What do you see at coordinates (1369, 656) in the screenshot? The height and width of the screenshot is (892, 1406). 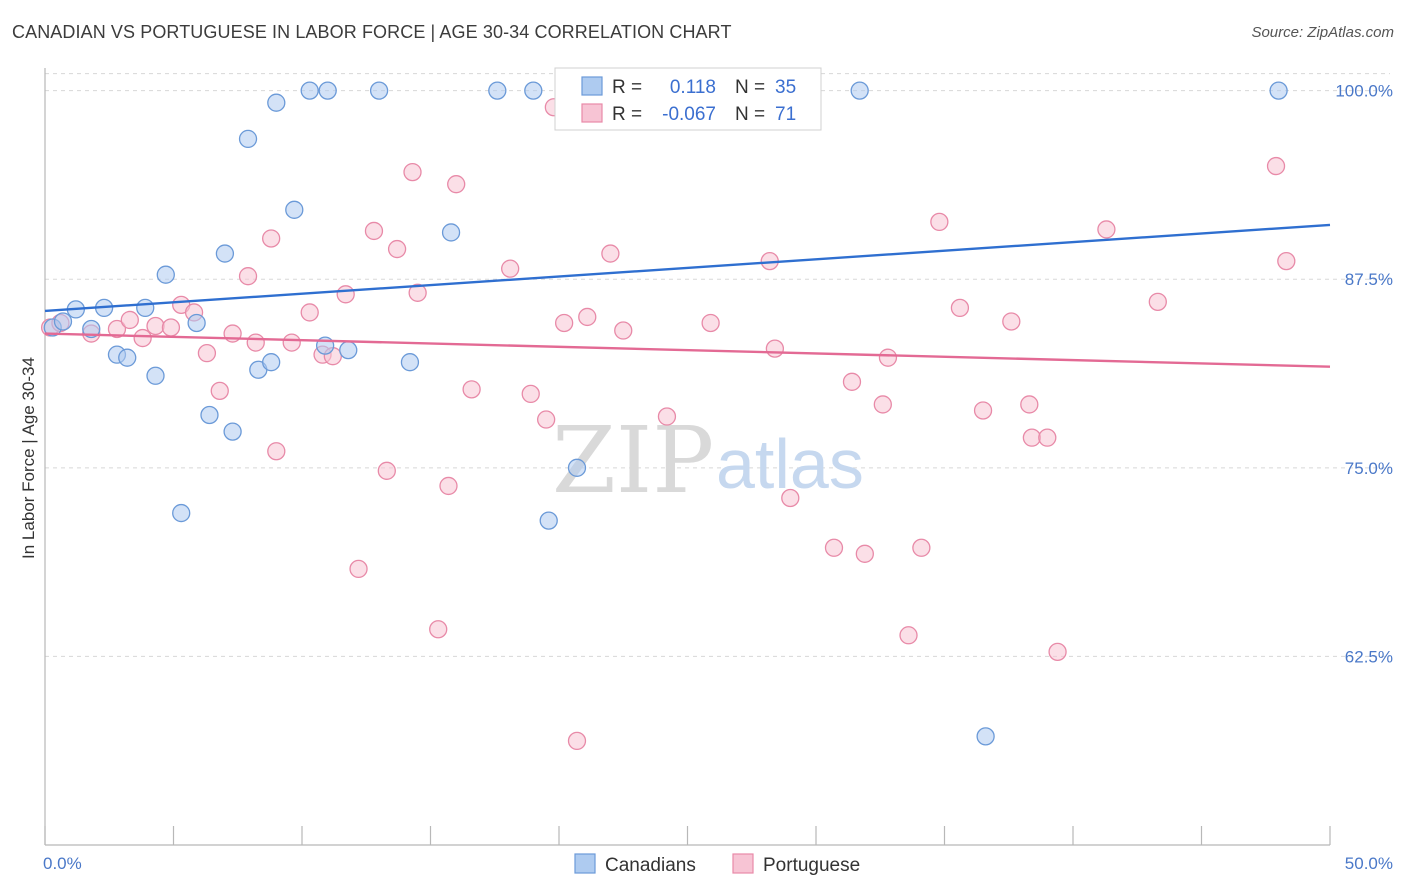 I see `y-tick-label: 62.5%` at bounding box center [1369, 656].